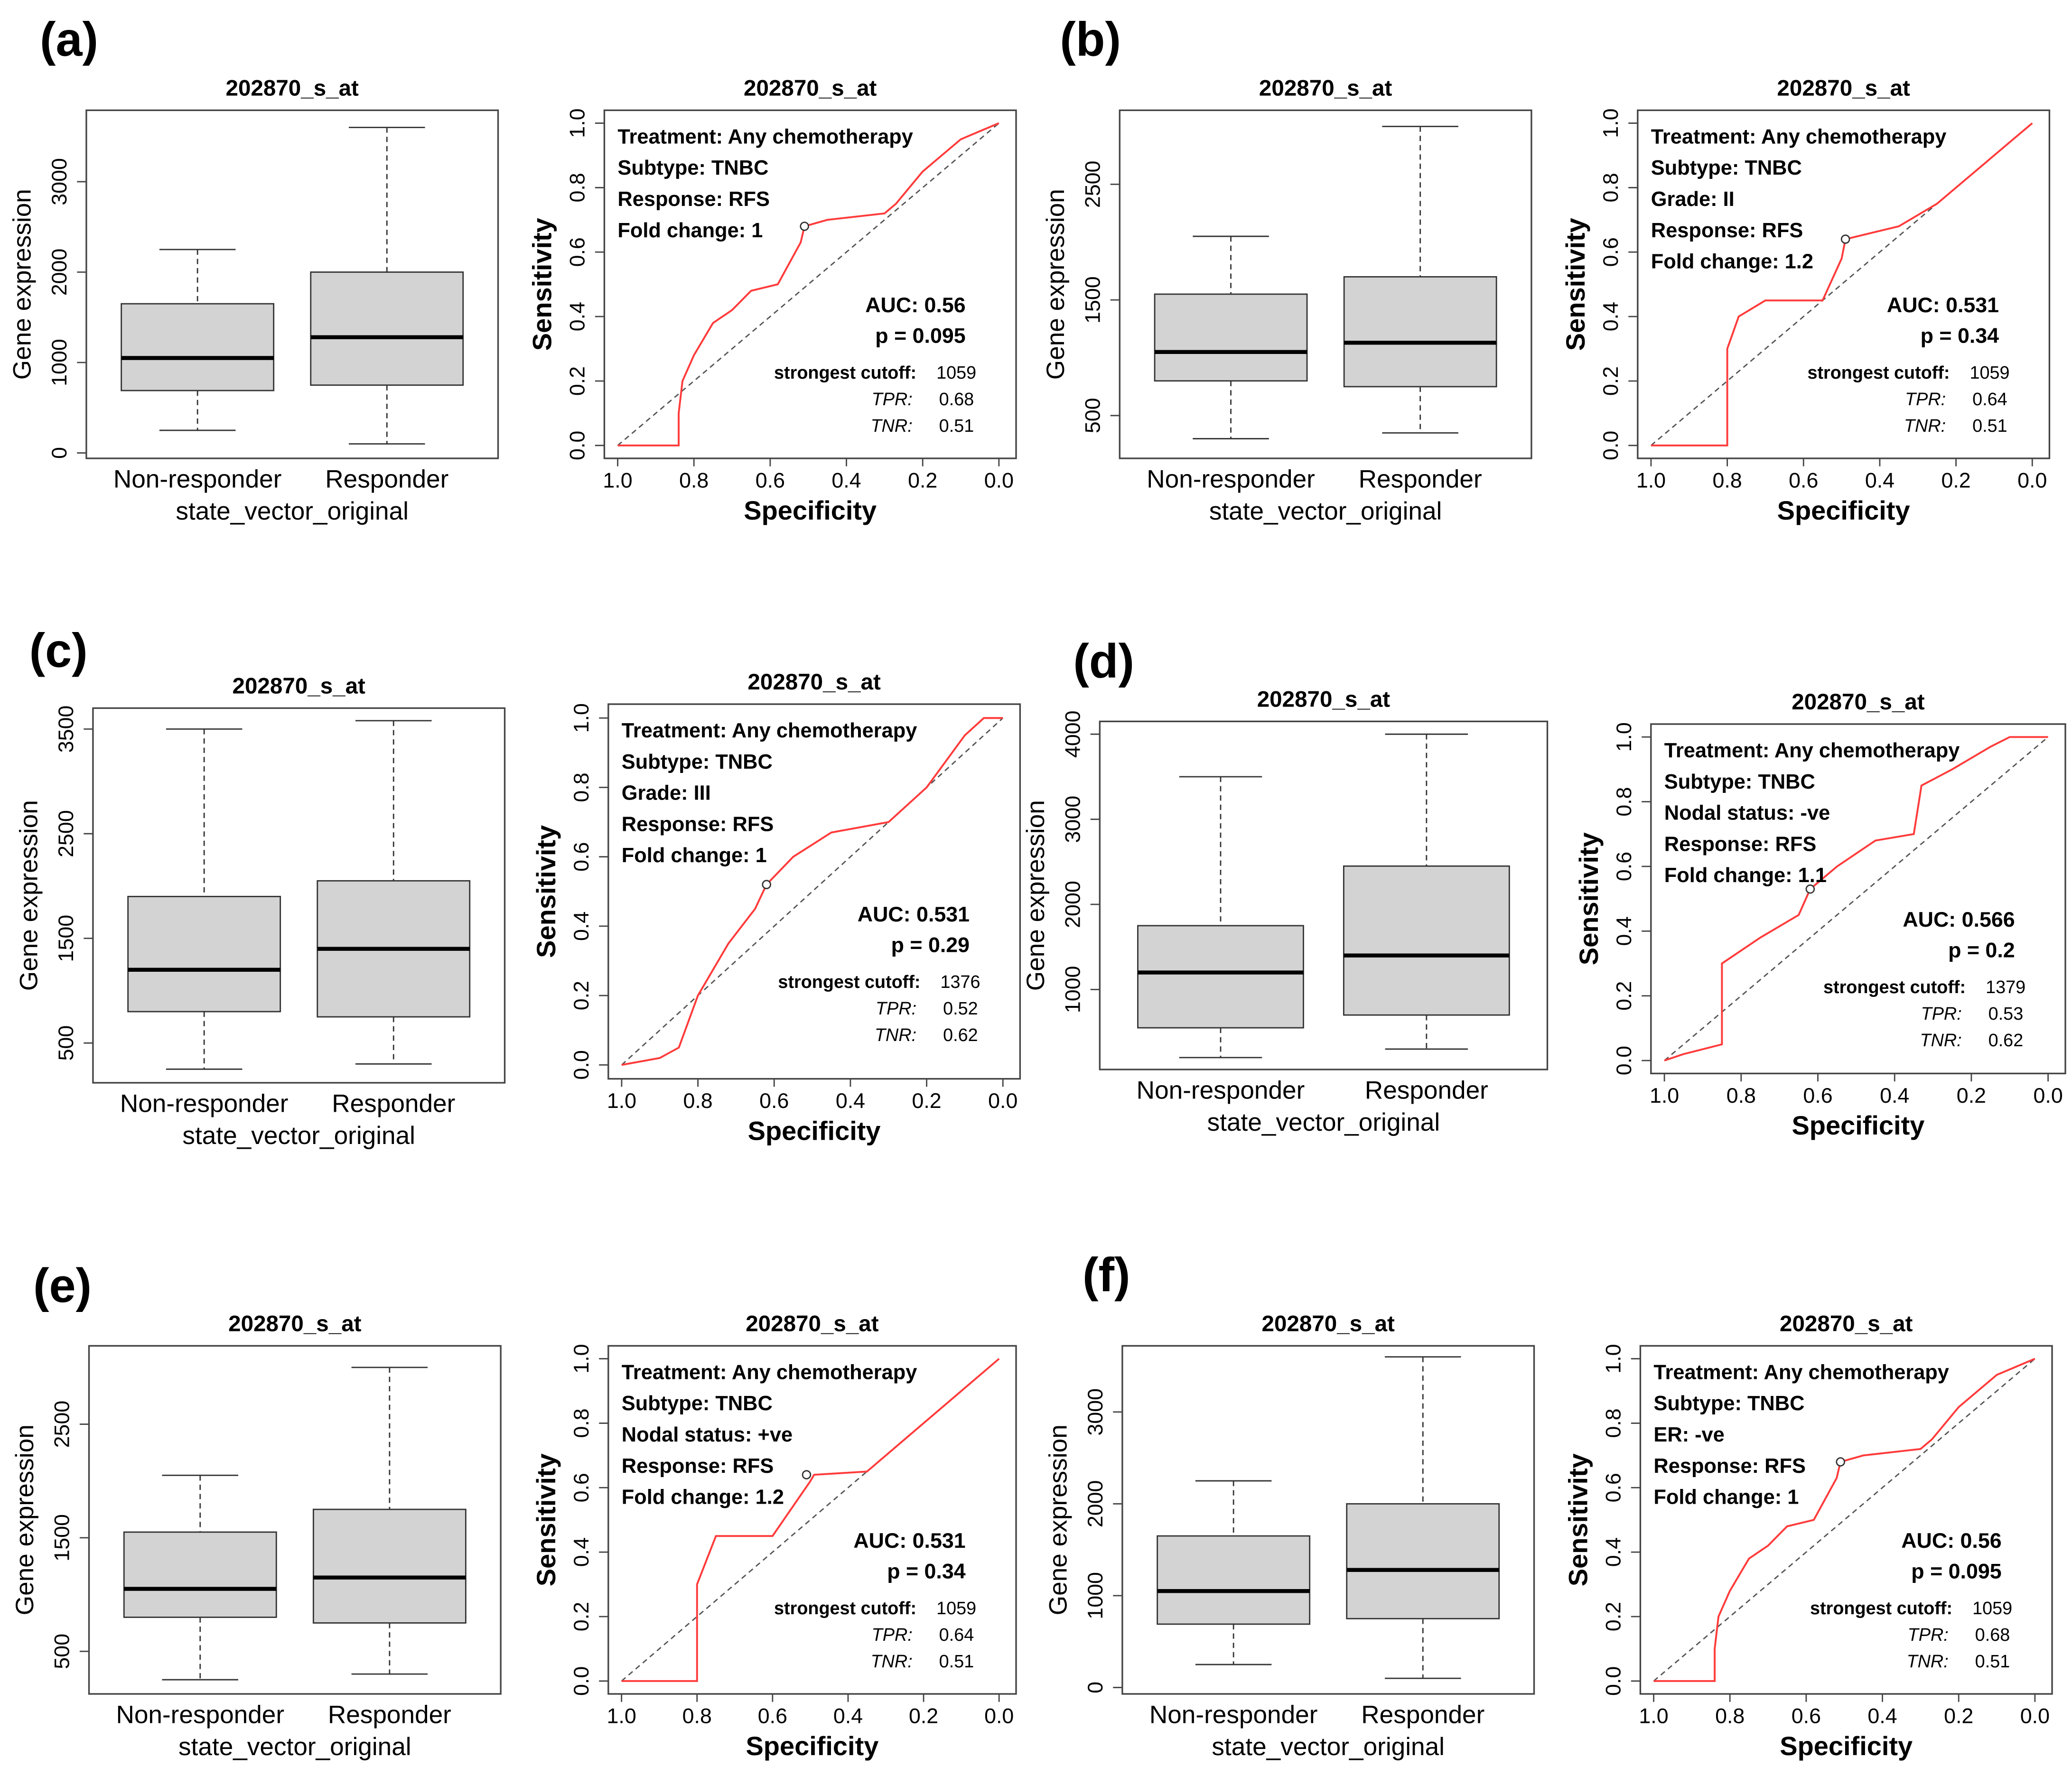  I want to click on y-tick-label: 1000, so click(1072, 990).